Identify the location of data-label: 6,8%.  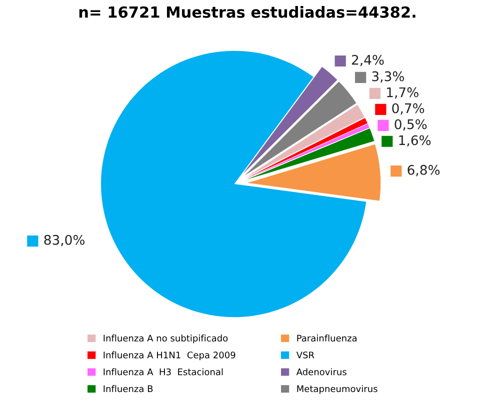
(424, 170).